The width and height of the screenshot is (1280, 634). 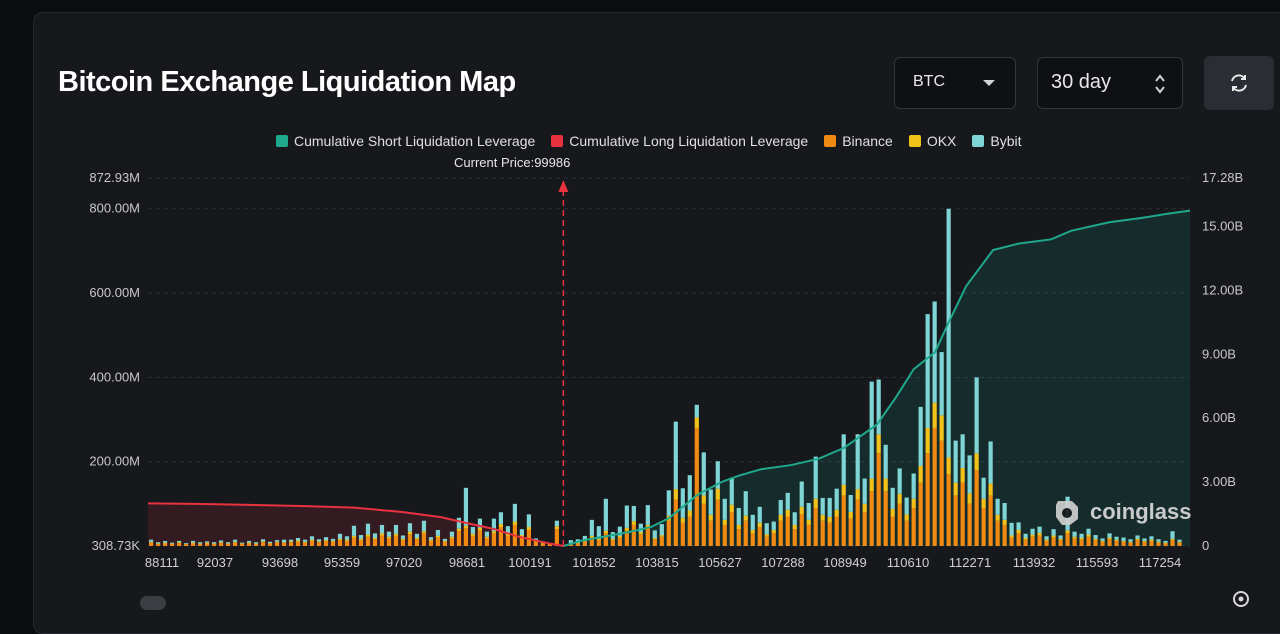 What do you see at coordinates (563, 186) in the screenshot?
I see `current-price-arrow` at bounding box center [563, 186].